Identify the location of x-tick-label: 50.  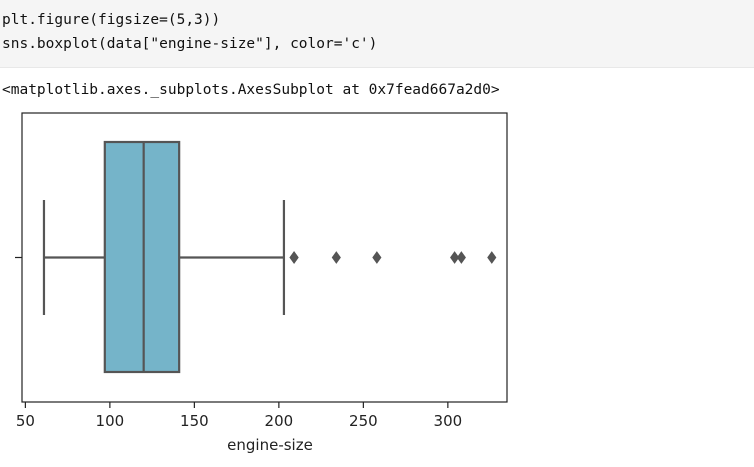
(25, 421).